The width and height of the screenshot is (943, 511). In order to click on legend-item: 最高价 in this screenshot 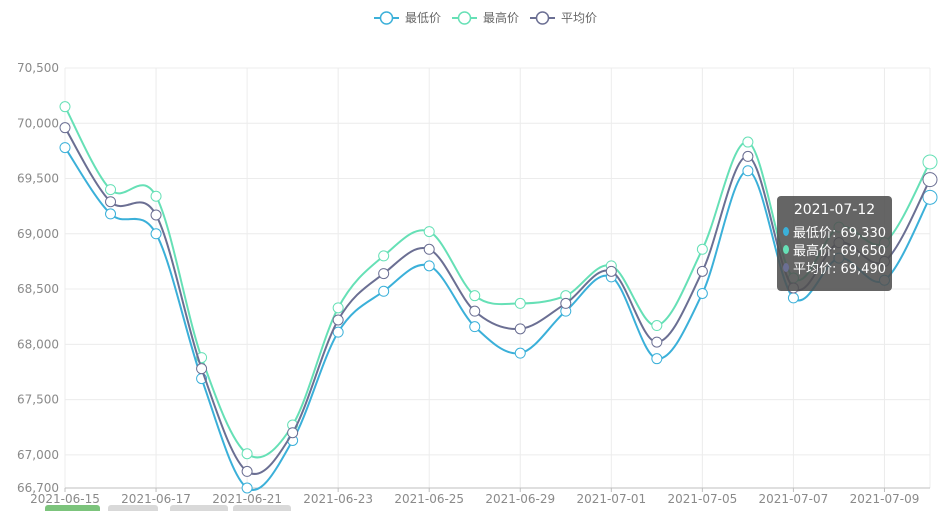, I will do `click(485, 17)`.